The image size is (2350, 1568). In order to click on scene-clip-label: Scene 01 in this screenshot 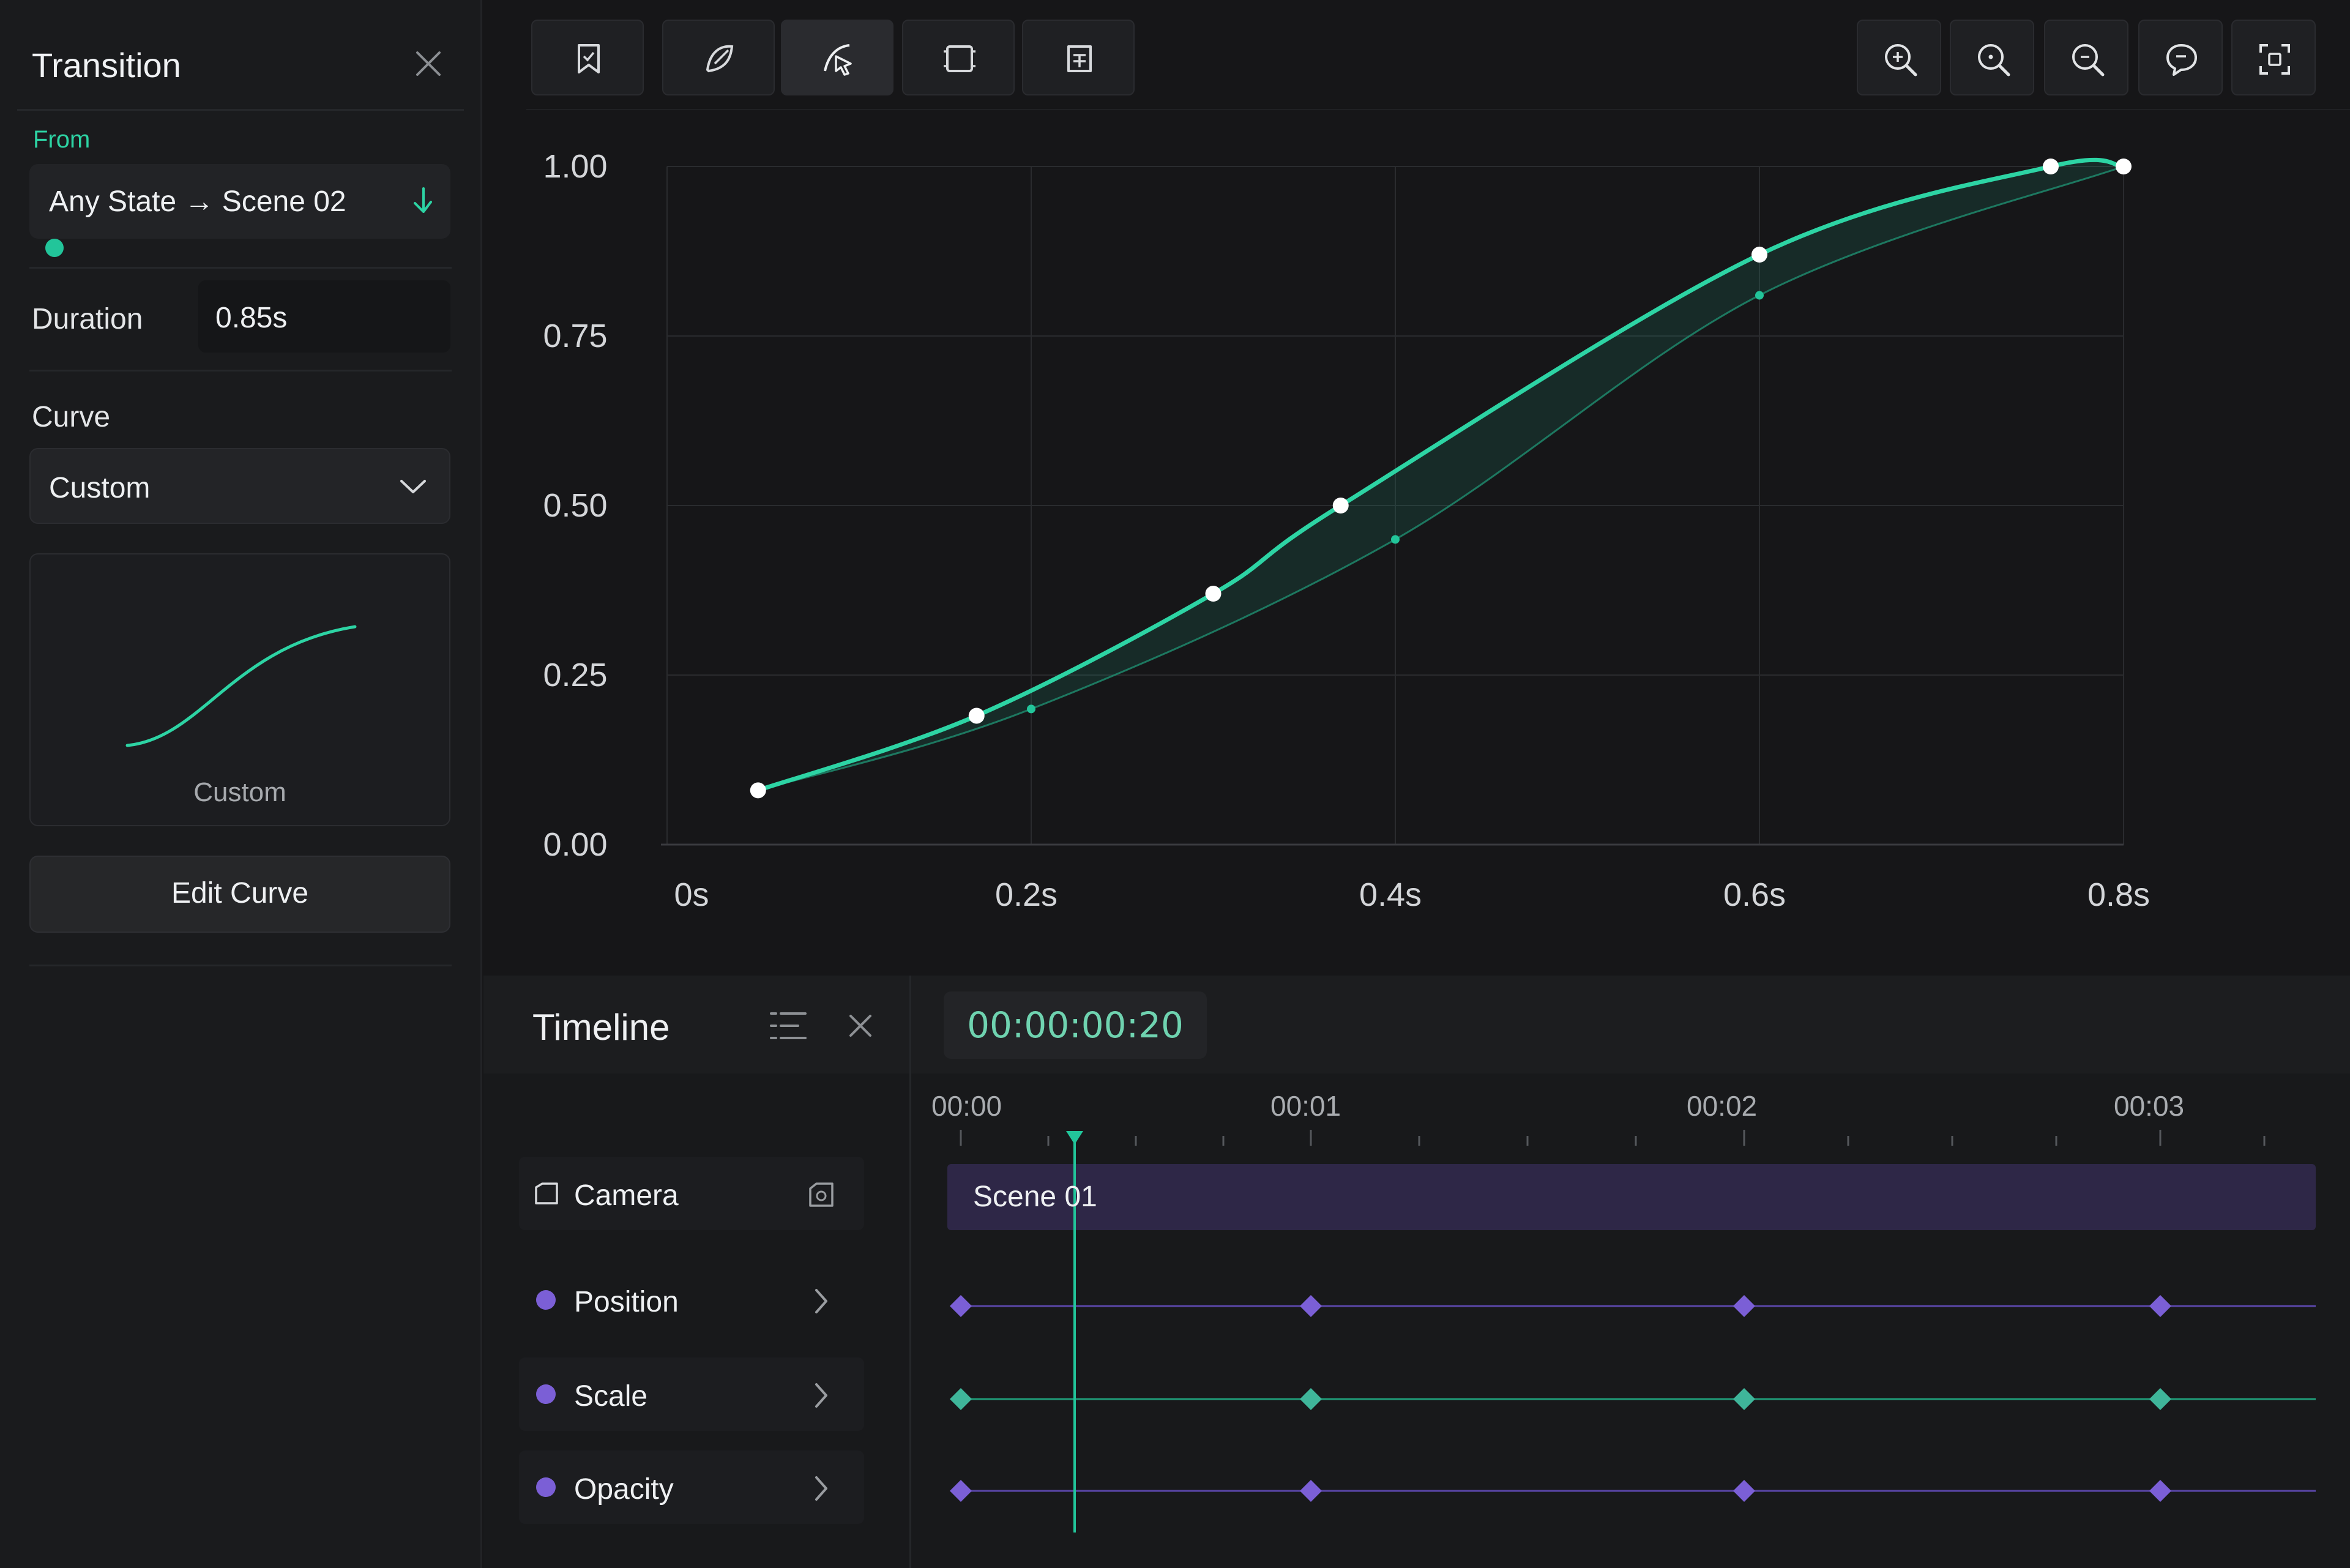, I will do `click(1035, 1197)`.